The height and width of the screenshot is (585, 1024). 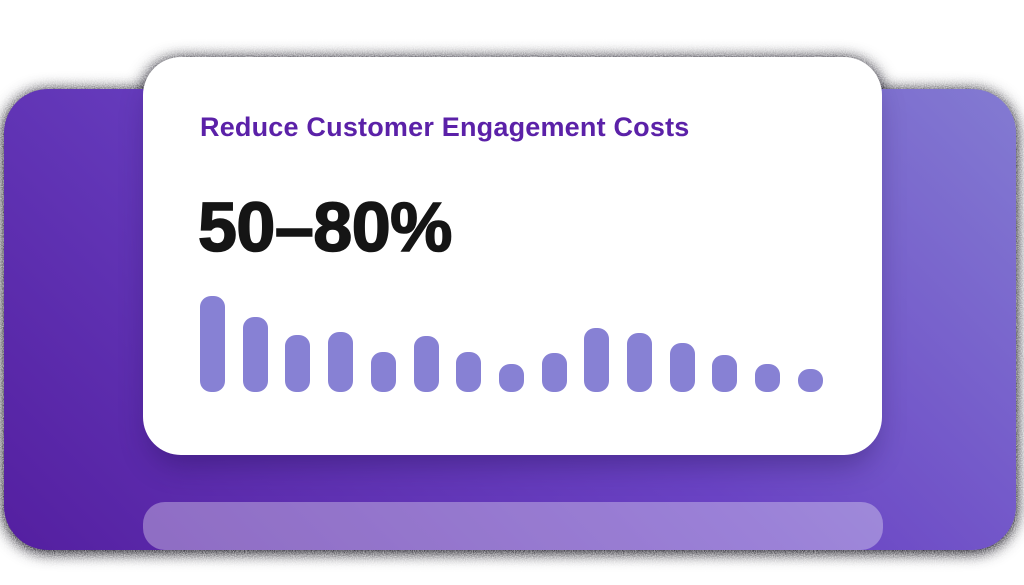 I want to click on stat-value: 50–80%, so click(x=325, y=227).